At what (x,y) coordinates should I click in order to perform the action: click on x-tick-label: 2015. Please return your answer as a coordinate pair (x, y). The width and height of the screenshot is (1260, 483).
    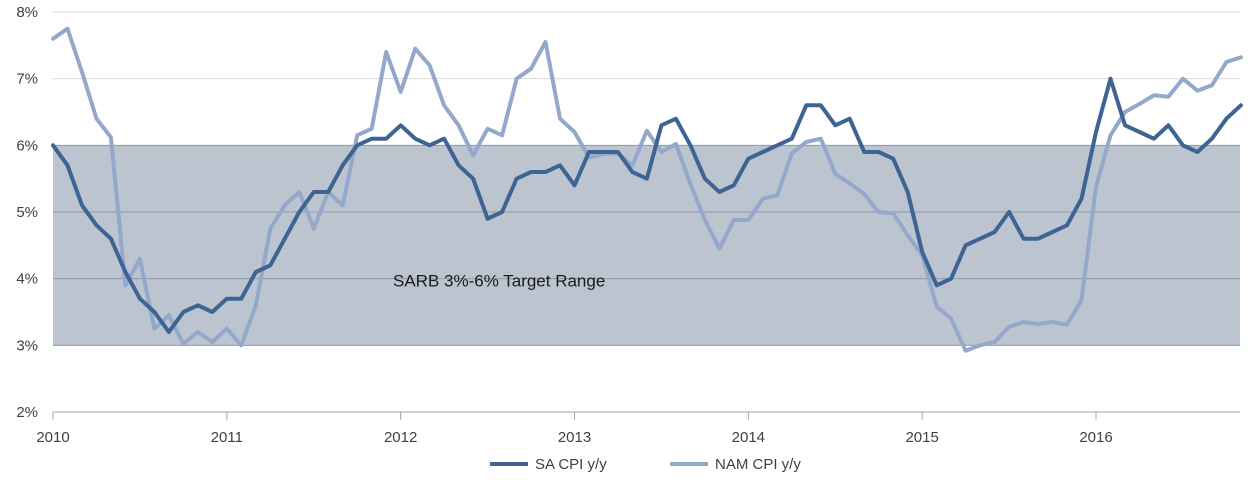
    Looking at the image, I should click on (921, 437).